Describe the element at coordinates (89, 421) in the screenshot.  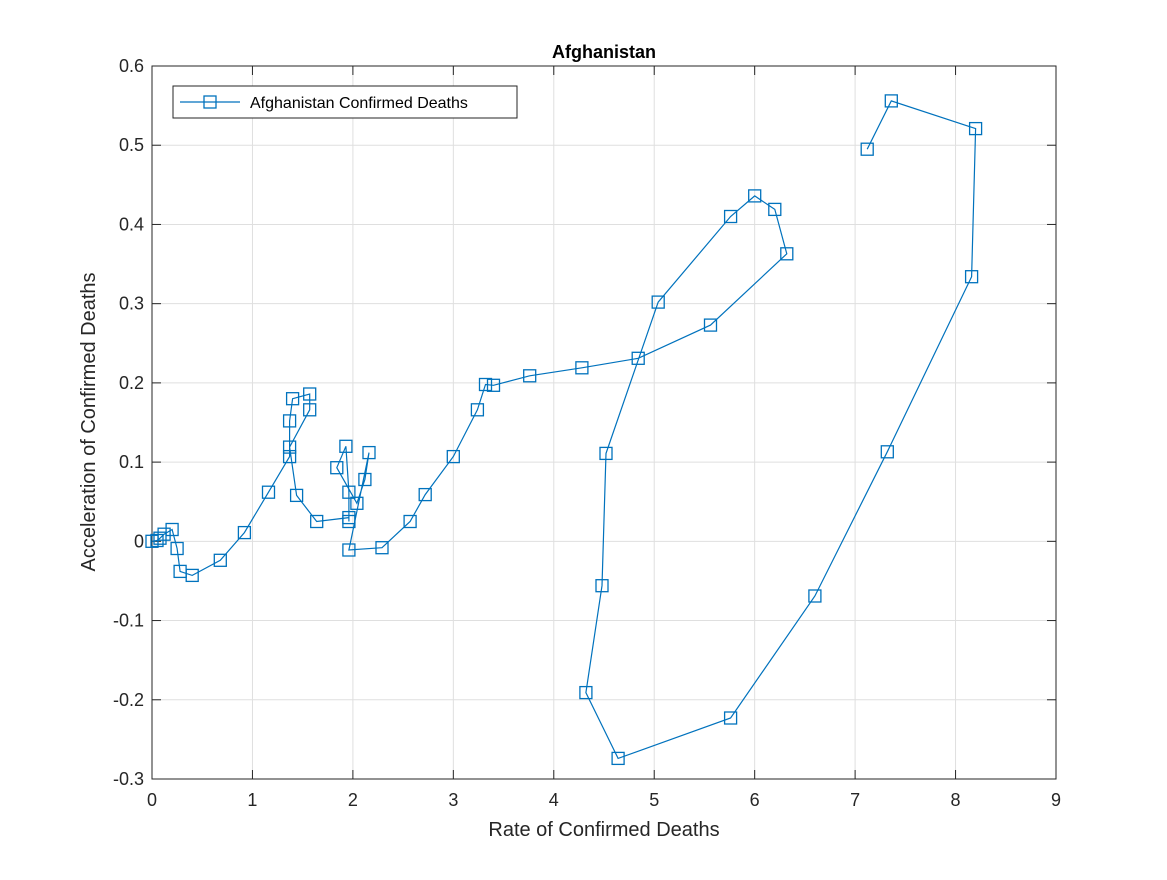
I see `y-axis-label: Acceleration of Confirmed Deaths` at that location.